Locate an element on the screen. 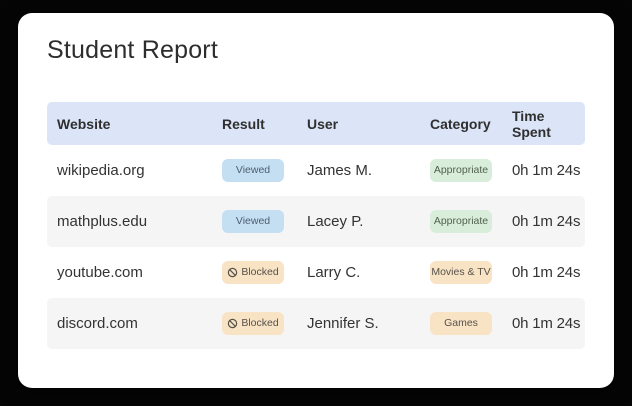 This screenshot has height=406, width=632. user-cell: Lacey P. is located at coordinates (335, 221).